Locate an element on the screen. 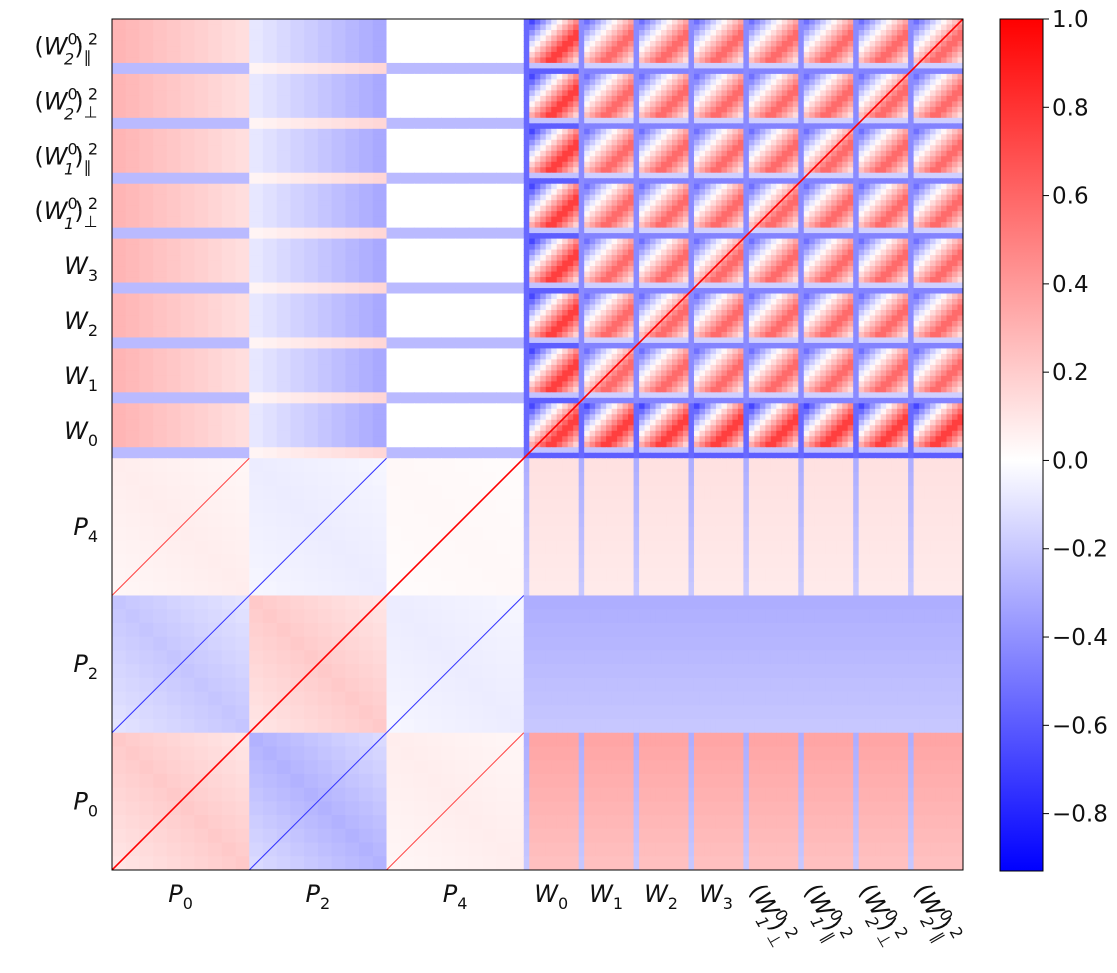 The height and width of the screenshot is (973, 1117). block-W1perp-W2perp is located at coordinates (881, 211).